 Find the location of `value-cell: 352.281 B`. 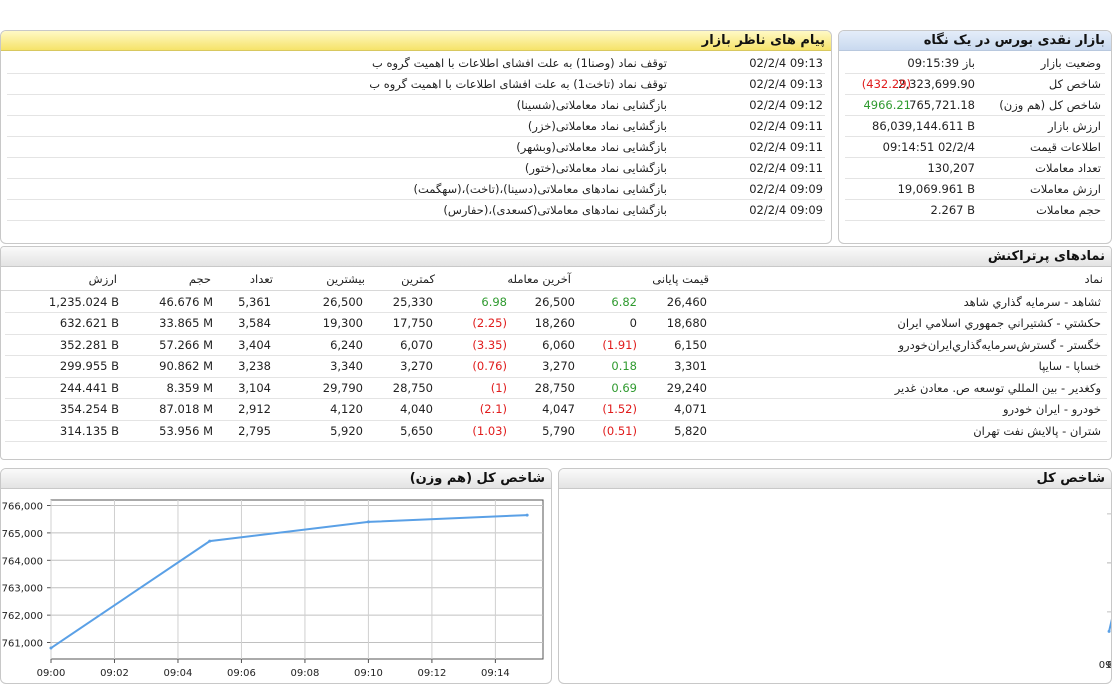

value-cell: 352.281 B is located at coordinates (89, 344).